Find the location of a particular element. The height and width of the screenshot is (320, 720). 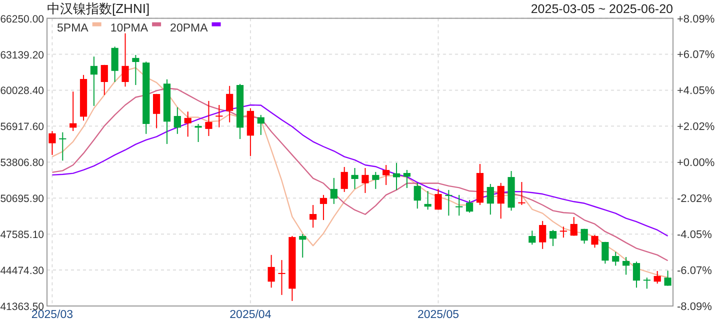

y2-tick-label: -6.07% is located at coordinates (694, 271).